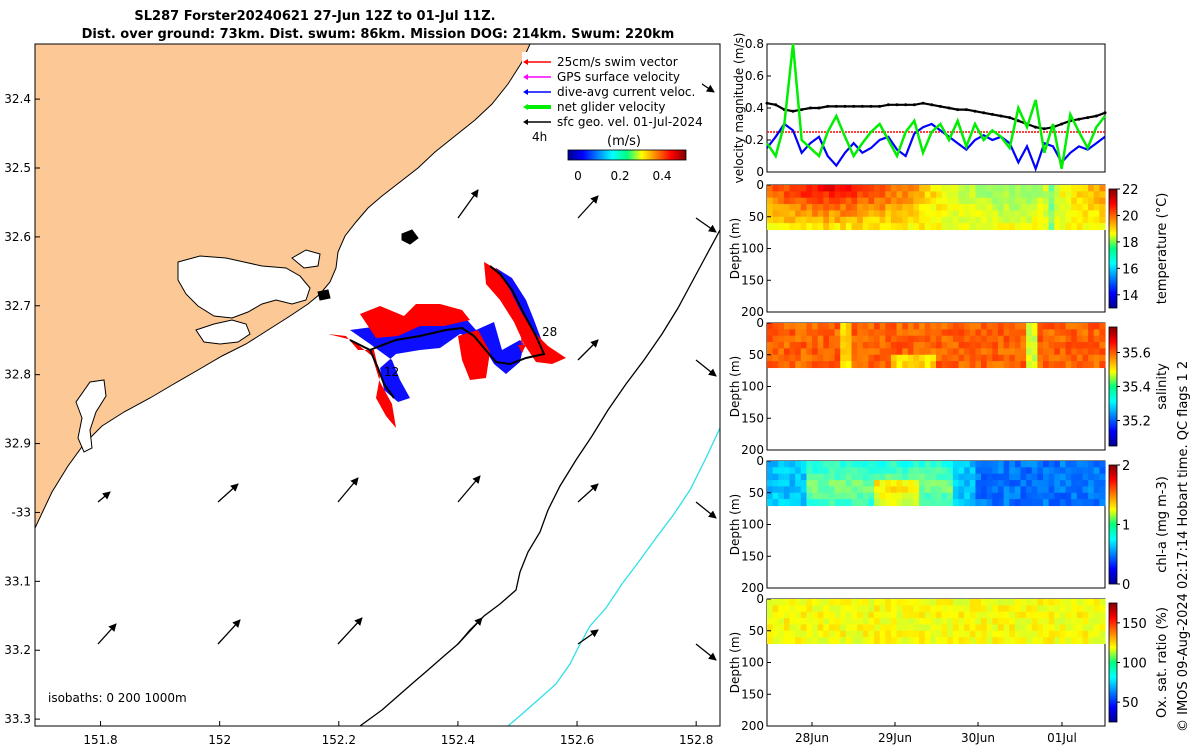  What do you see at coordinates (1130, 296) in the screenshot?
I see `colorbar-tick-label: 14` at bounding box center [1130, 296].